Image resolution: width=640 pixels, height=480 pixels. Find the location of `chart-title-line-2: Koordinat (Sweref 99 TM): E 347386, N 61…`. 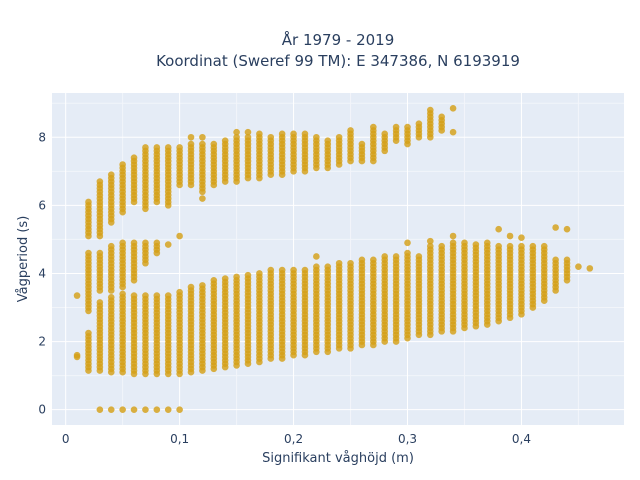

chart-title-line-2: Koordinat (Sweref 99 TM): E 347386, N 61… is located at coordinates (338, 61).